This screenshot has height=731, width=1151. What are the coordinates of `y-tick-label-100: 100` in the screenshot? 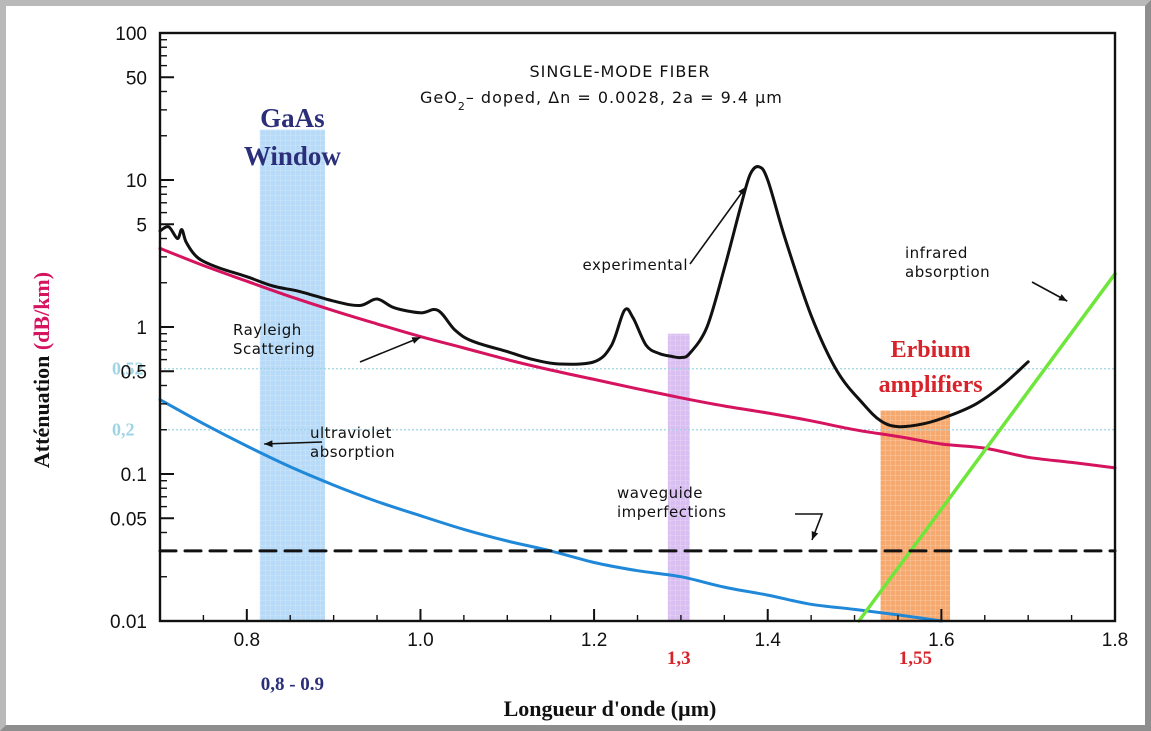 It's located at (131, 34).